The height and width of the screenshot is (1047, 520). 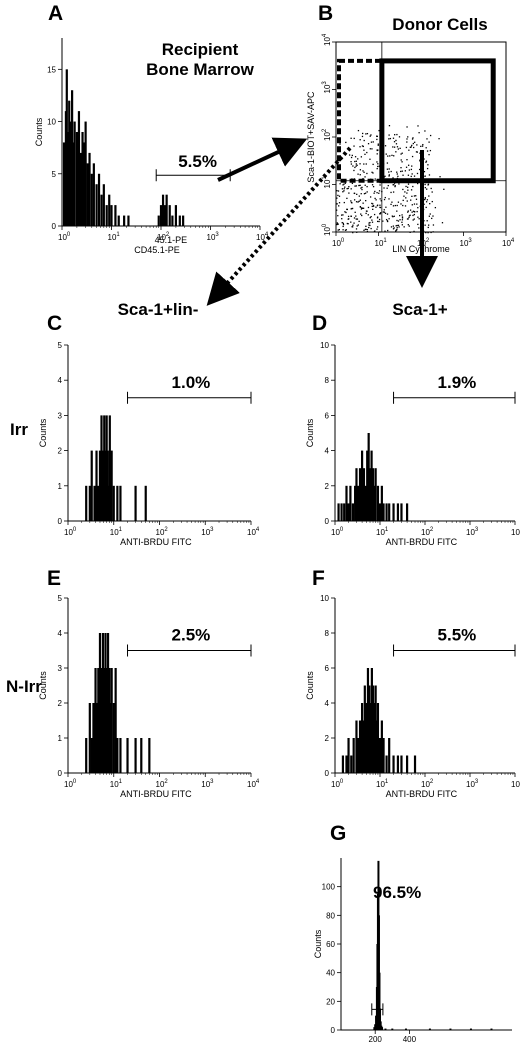 I want to click on panel-letter-B: B, so click(x=325, y=13).